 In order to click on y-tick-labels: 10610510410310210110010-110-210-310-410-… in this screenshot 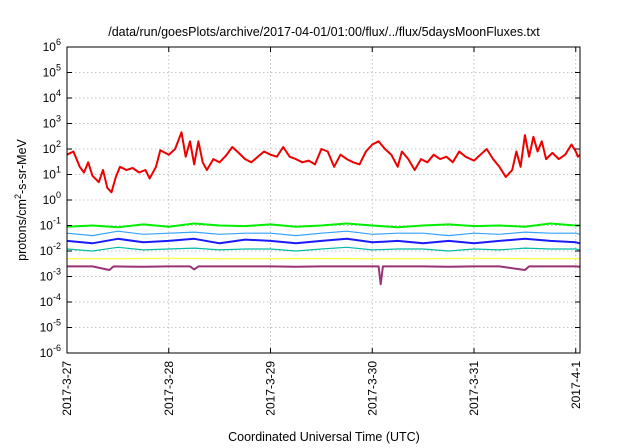, I will do `click(50, 198)`.